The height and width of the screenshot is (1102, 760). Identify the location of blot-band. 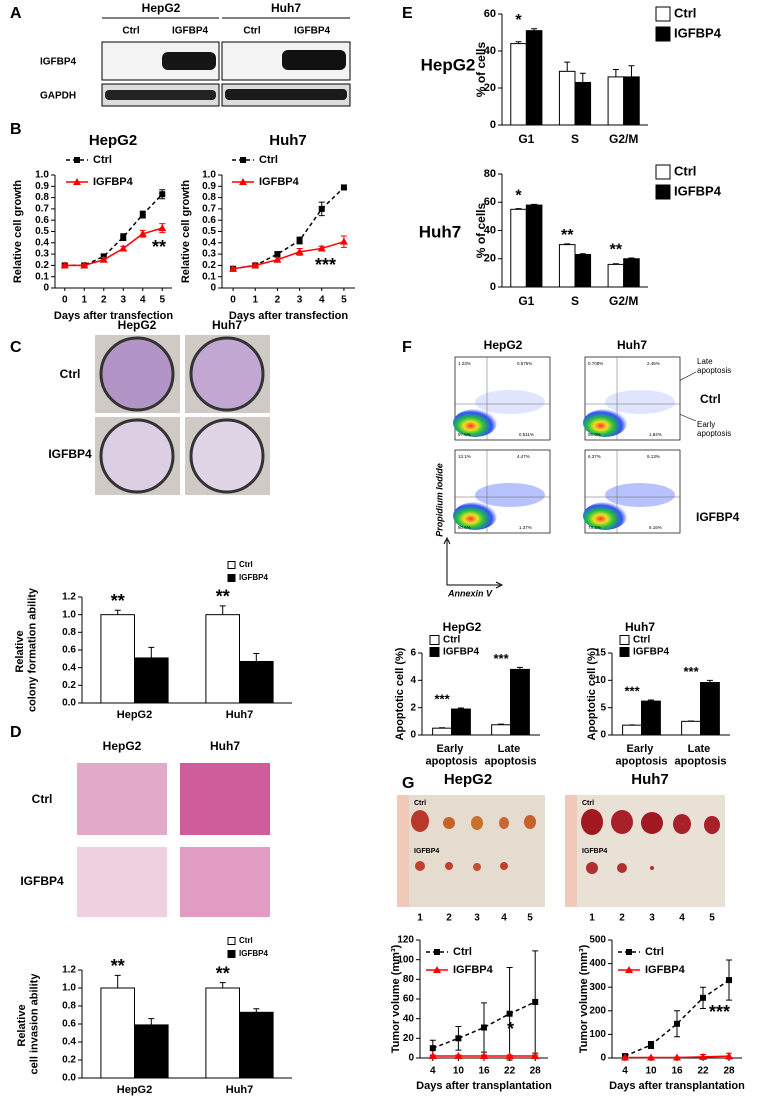
(314, 60).